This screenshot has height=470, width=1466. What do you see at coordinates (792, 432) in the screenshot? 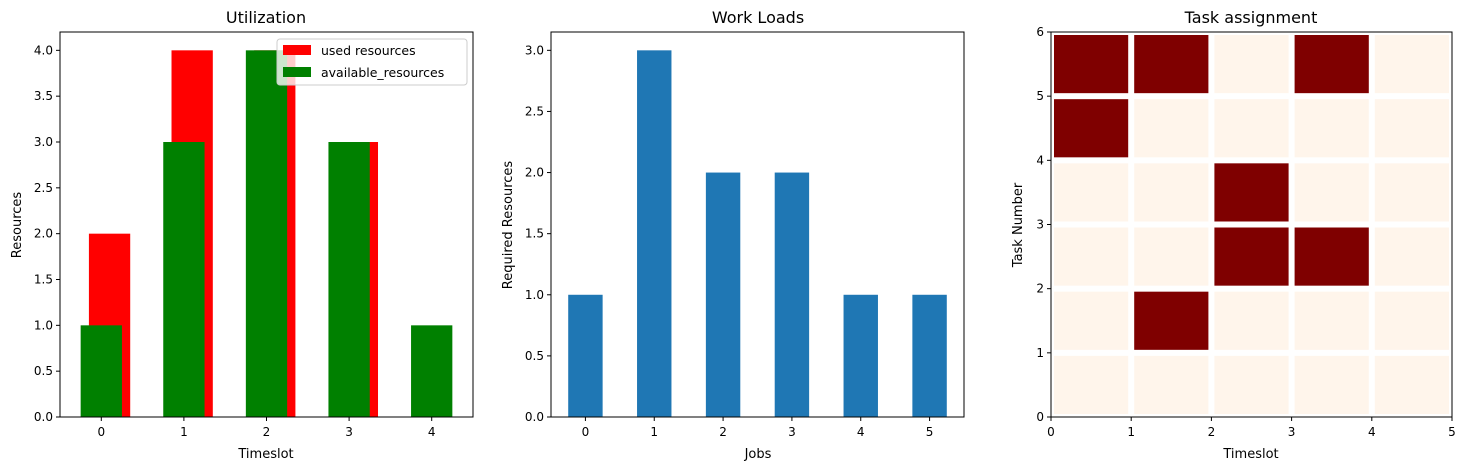
I see `workloads-xtick-label: 3` at bounding box center [792, 432].